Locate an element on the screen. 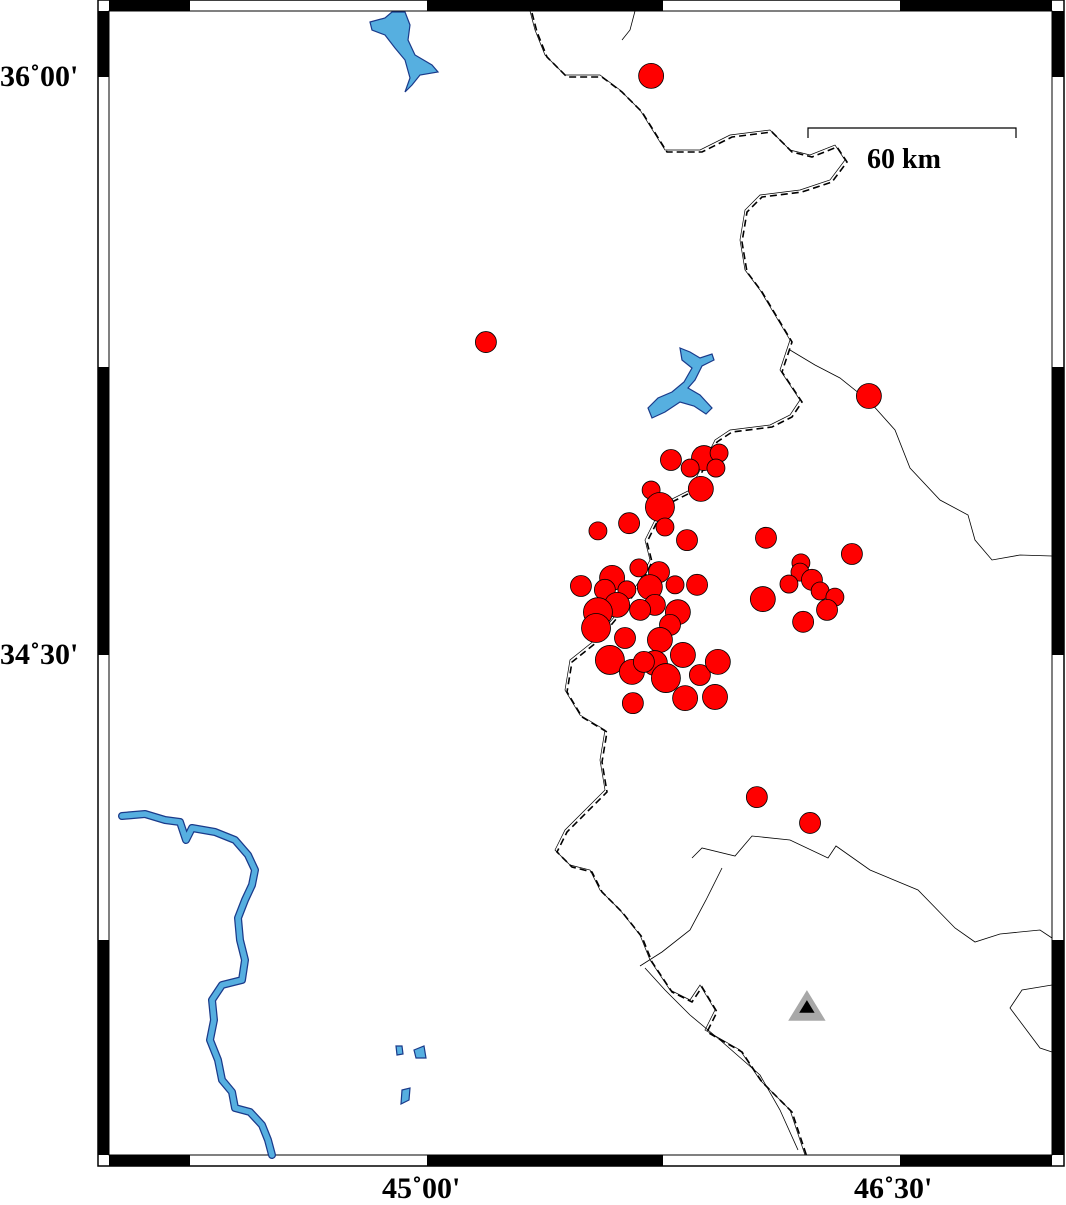 The image size is (1066, 1205). lat-label-34-30: 34˚30' is located at coordinates (39, 654).